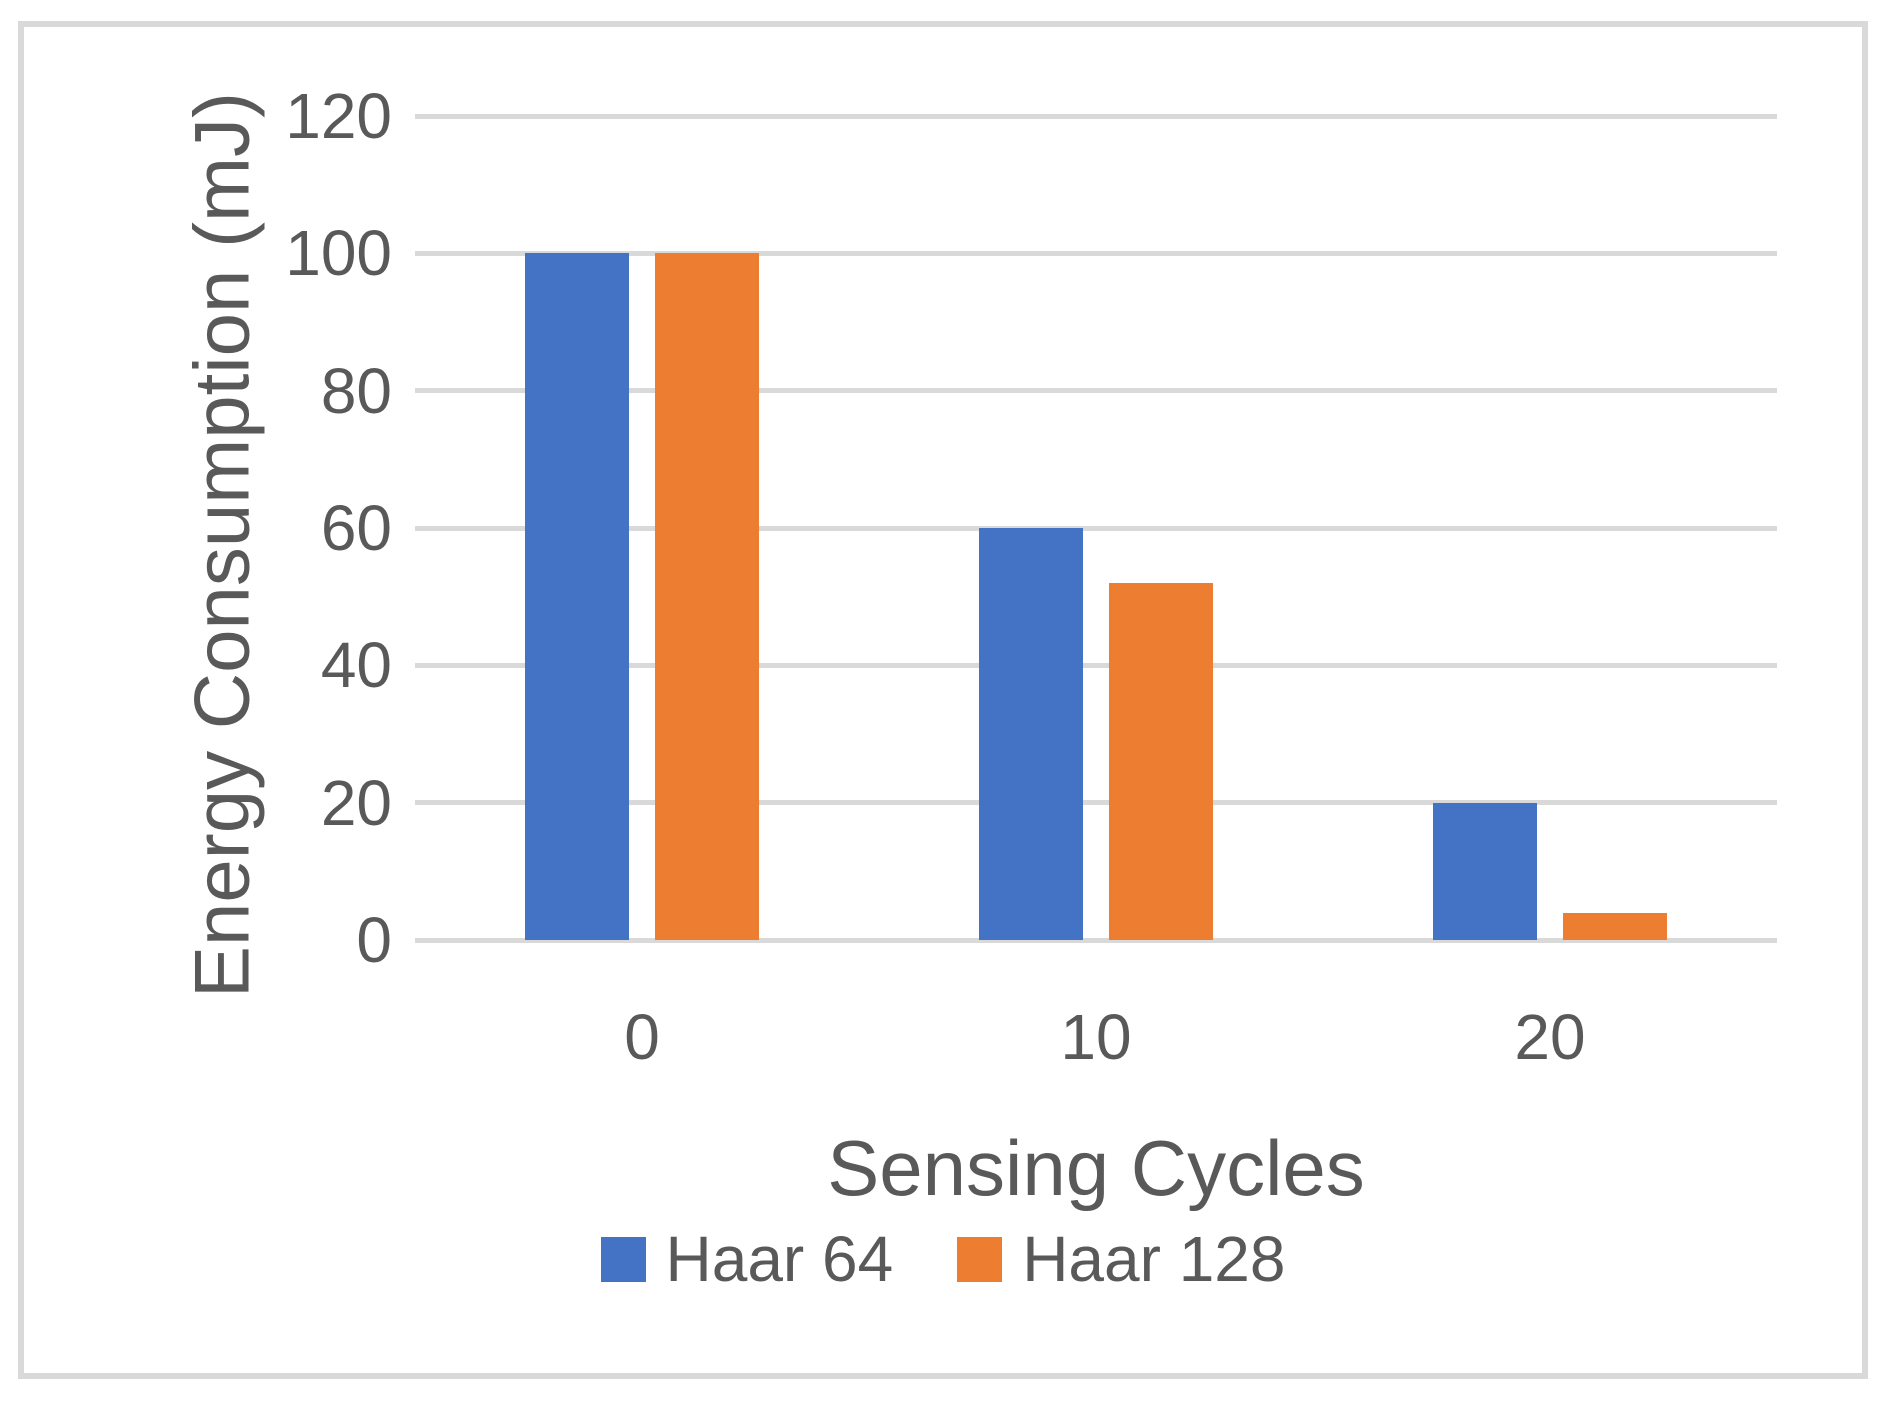 This screenshot has height=1401, width=1886. I want to click on y-tick-label: 0, so click(374, 940).